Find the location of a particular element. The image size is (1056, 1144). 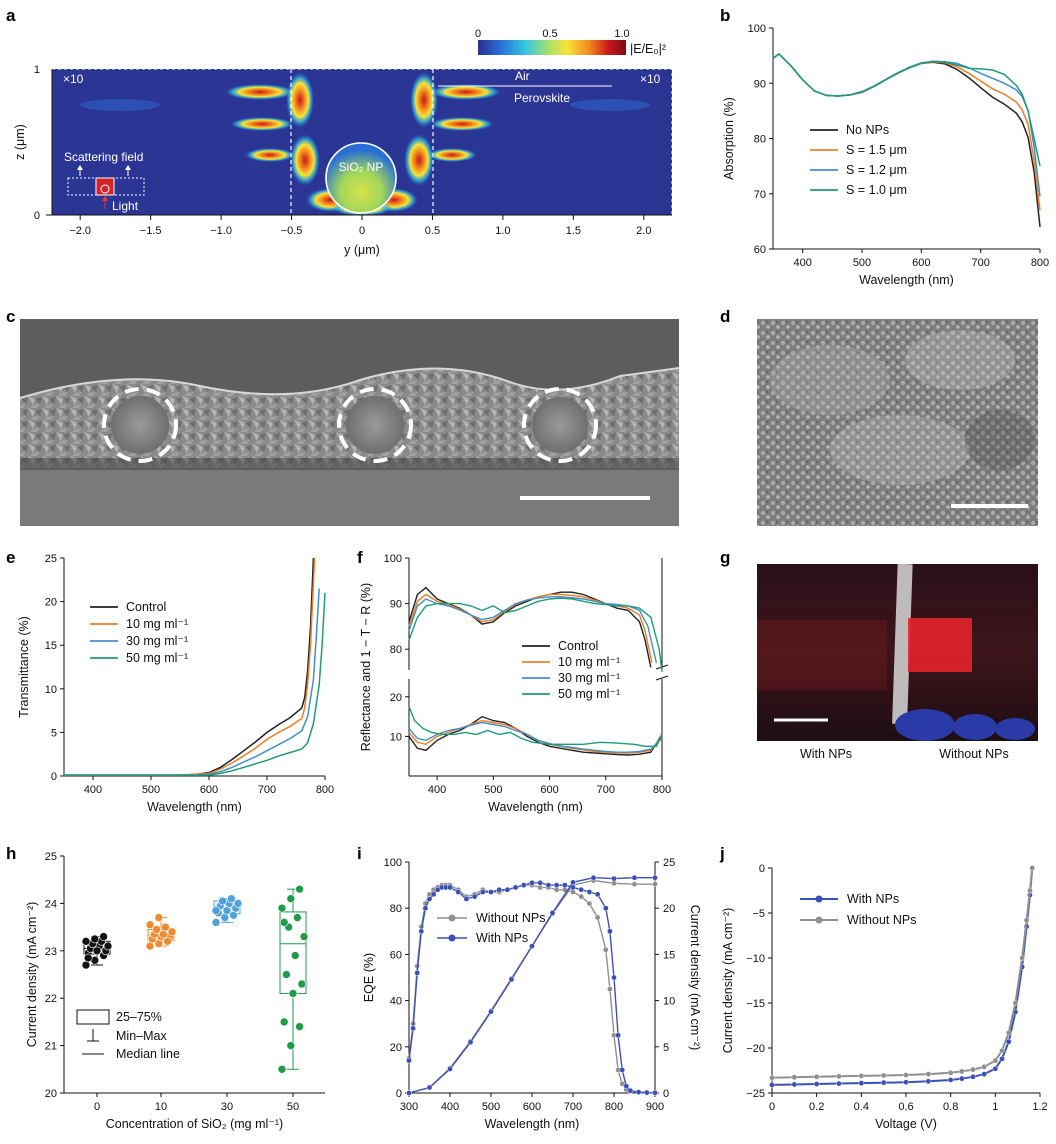

np-label: SiO₂ NP is located at coordinates (361, 167).